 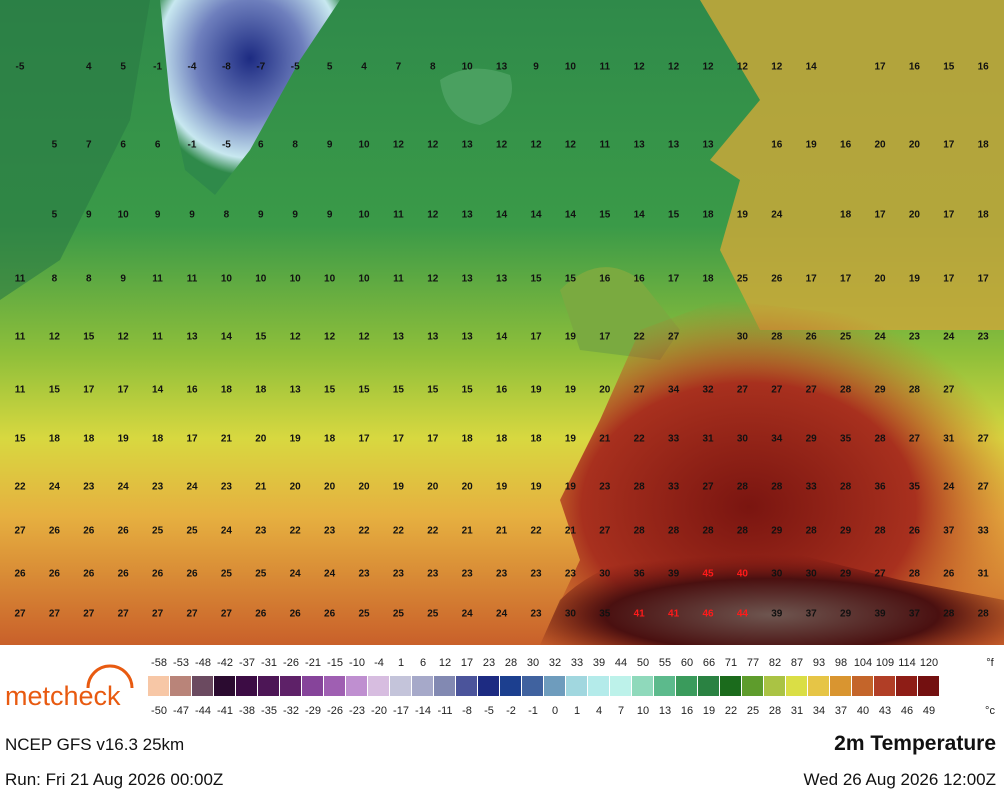 What do you see at coordinates (250, 97) in the screenshot?
I see `greenland` at bounding box center [250, 97].